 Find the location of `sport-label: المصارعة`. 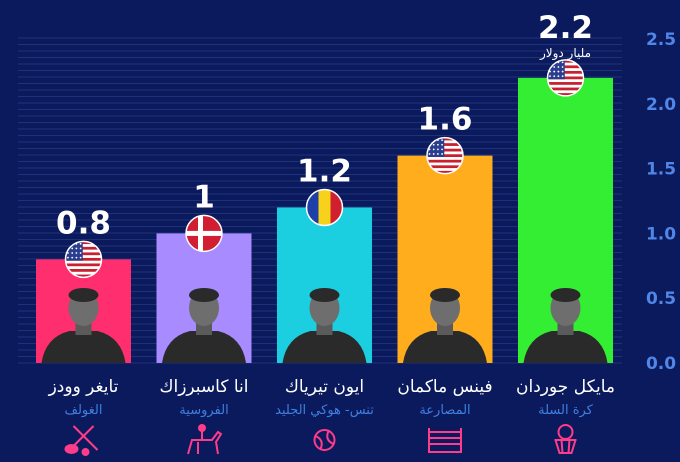

sport-label: المصارعة is located at coordinates (444, 410).